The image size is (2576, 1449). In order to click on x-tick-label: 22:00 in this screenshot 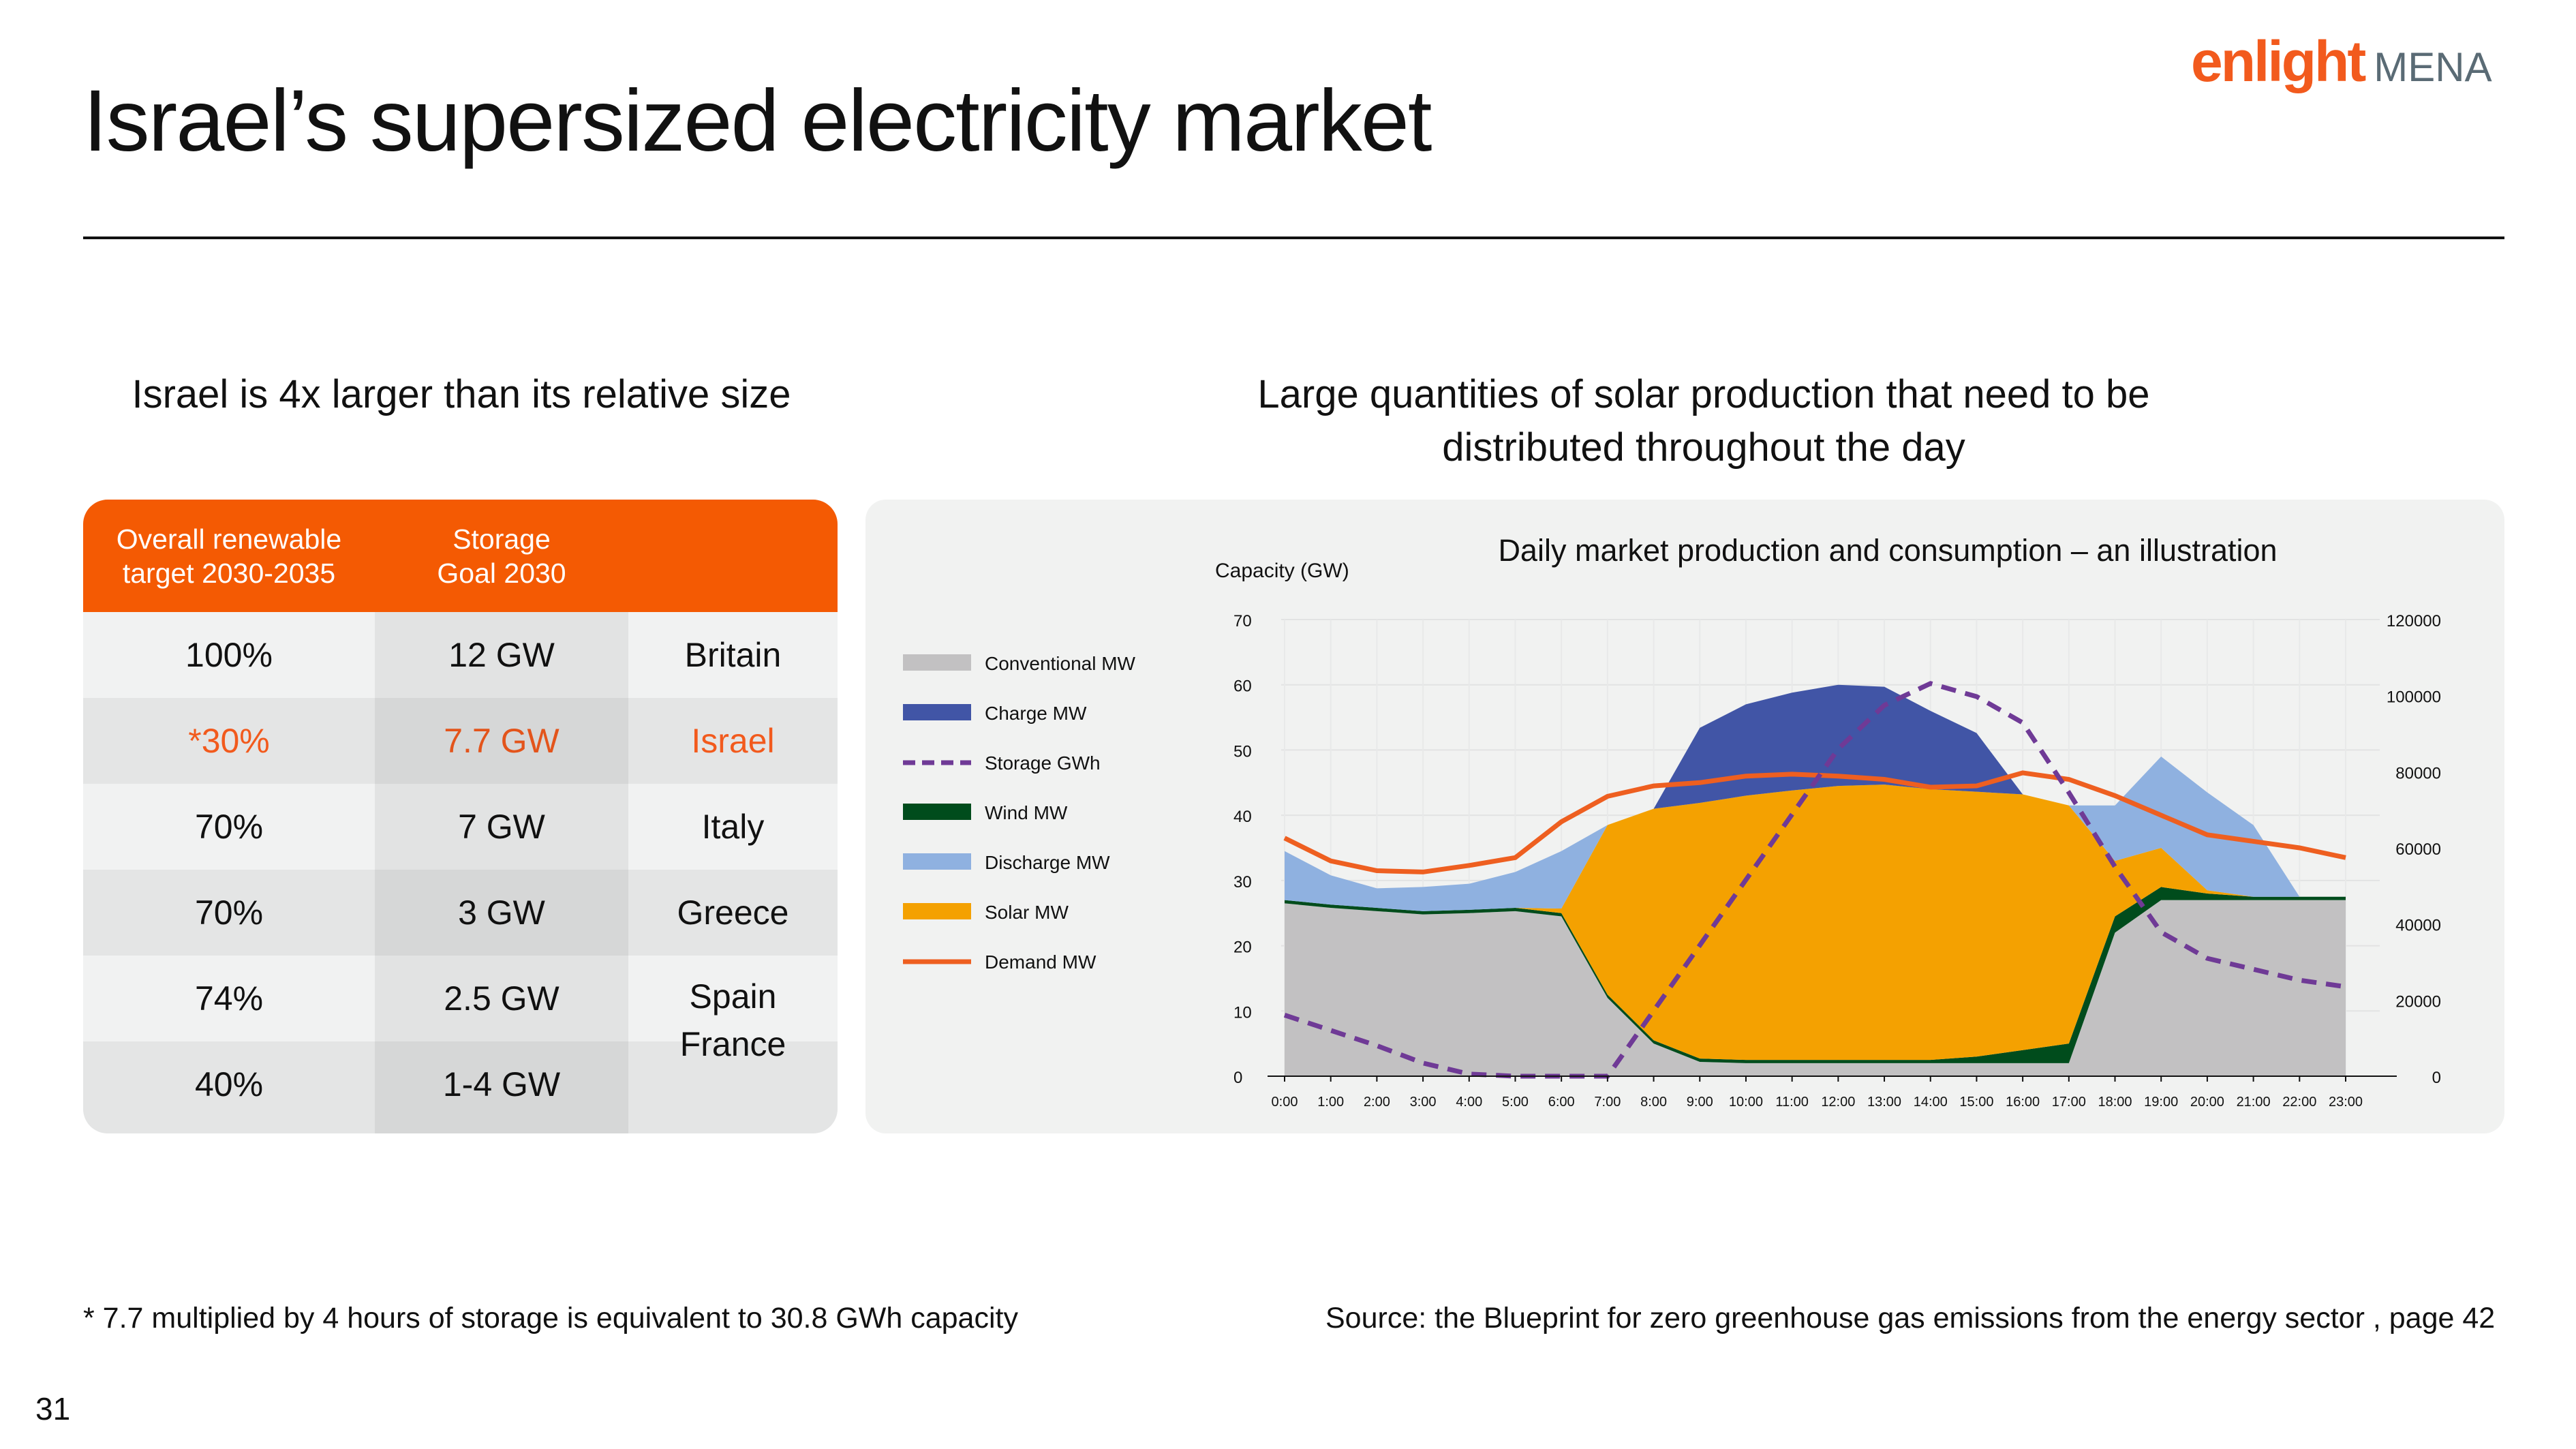, I will do `click(2299, 1103)`.